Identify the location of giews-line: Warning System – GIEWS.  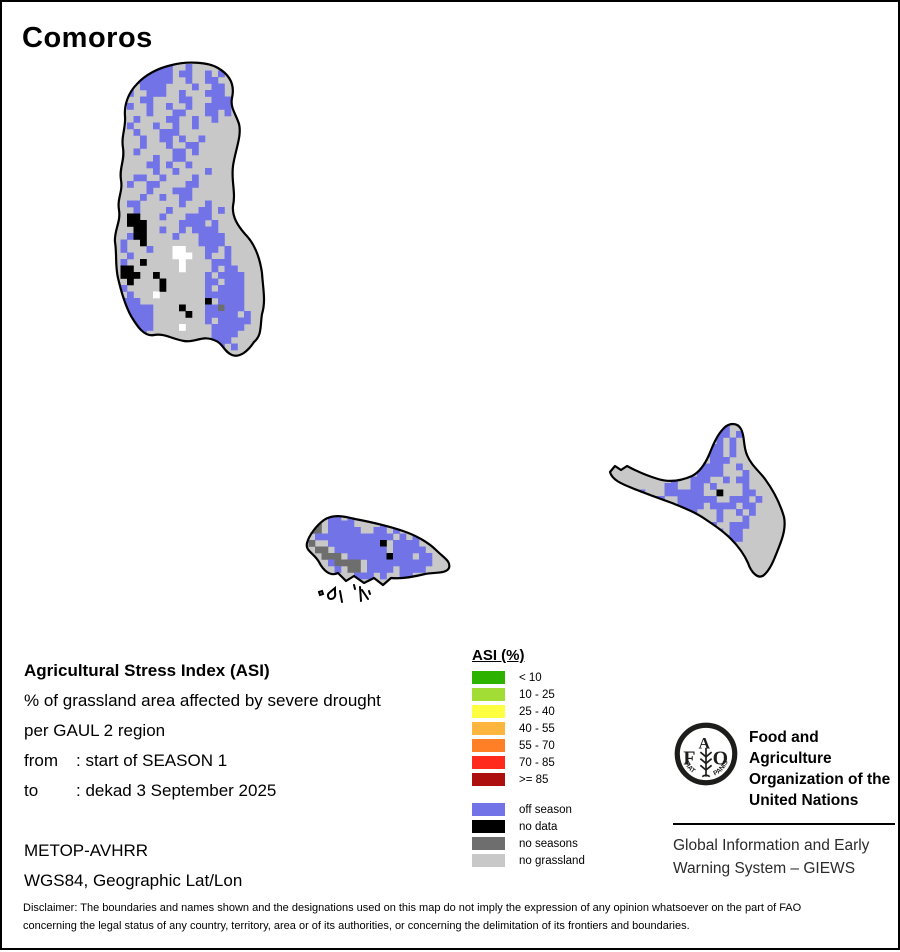
(764, 868).